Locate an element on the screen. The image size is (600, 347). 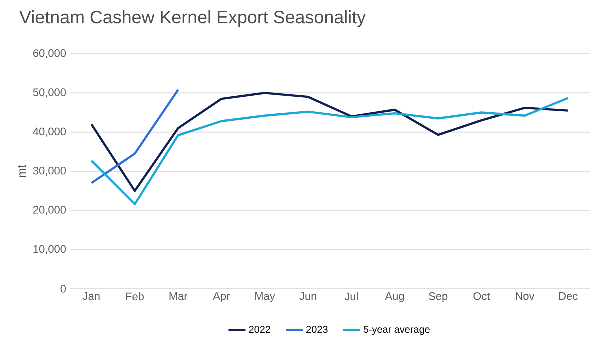
x-tick-label: Sep is located at coordinates (438, 297).